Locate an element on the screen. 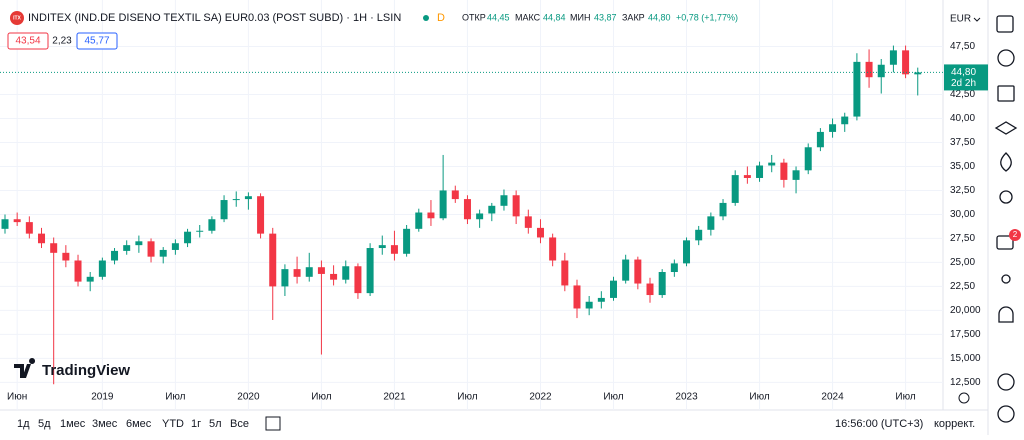  date-range-icon is located at coordinates (273, 423).